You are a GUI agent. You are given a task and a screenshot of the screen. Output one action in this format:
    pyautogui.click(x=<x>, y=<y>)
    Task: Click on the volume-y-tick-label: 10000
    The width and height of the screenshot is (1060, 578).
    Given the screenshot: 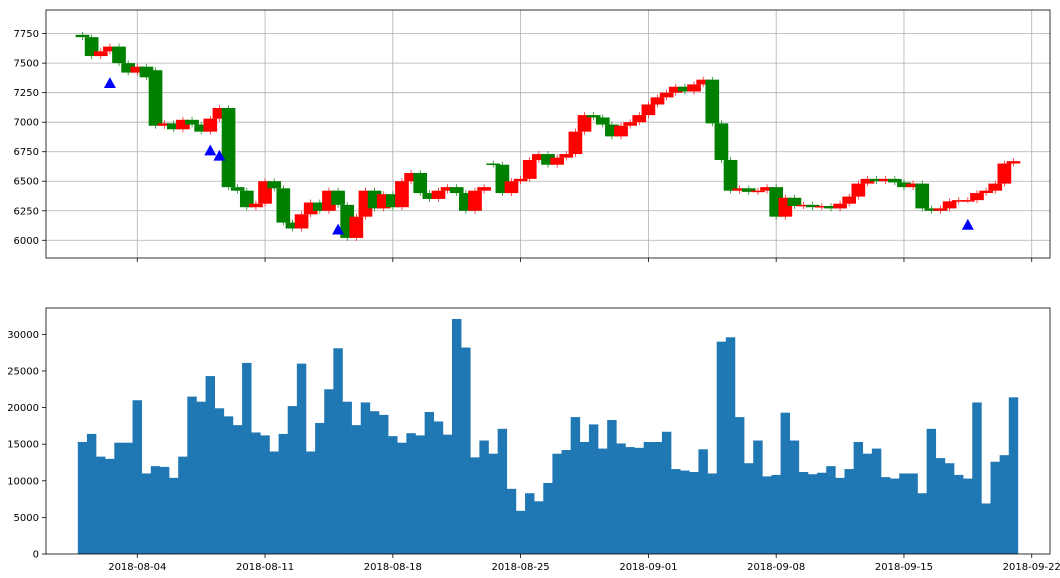 What is the action you would take?
    pyautogui.click(x=23, y=481)
    